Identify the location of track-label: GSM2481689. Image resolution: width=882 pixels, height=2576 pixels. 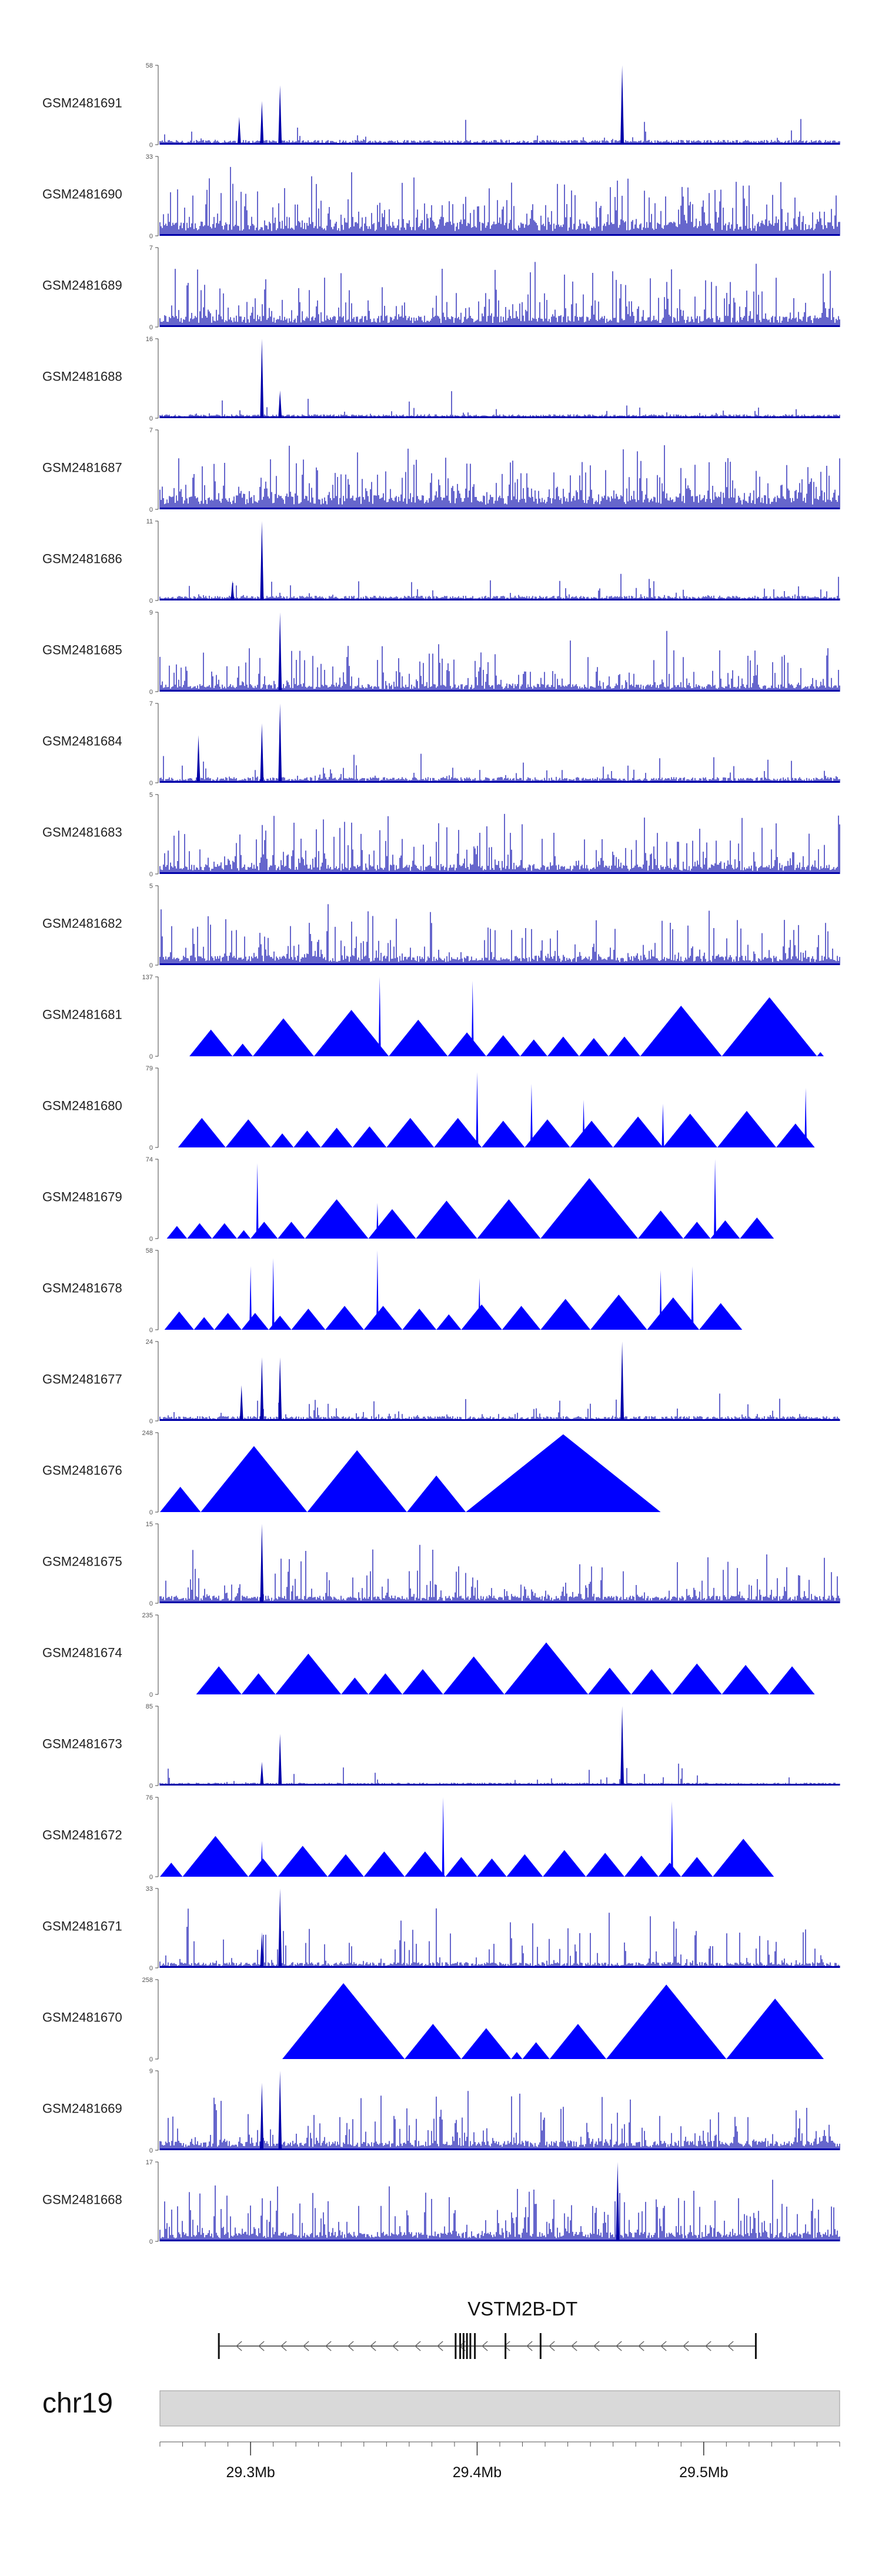
(82, 285).